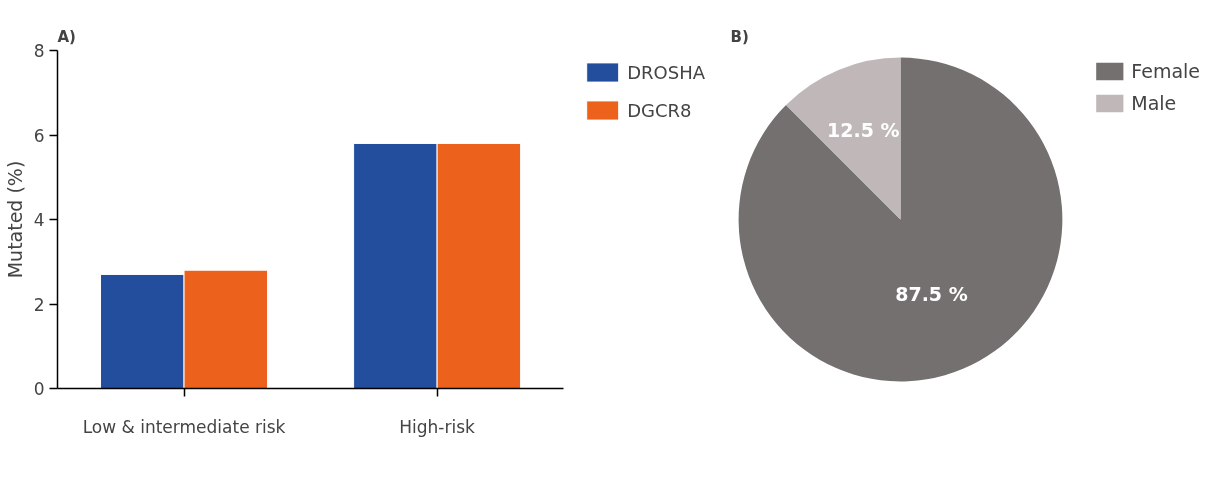 The image size is (1220, 482). I want to click on data-label: 87.5 %, so click(931, 293).